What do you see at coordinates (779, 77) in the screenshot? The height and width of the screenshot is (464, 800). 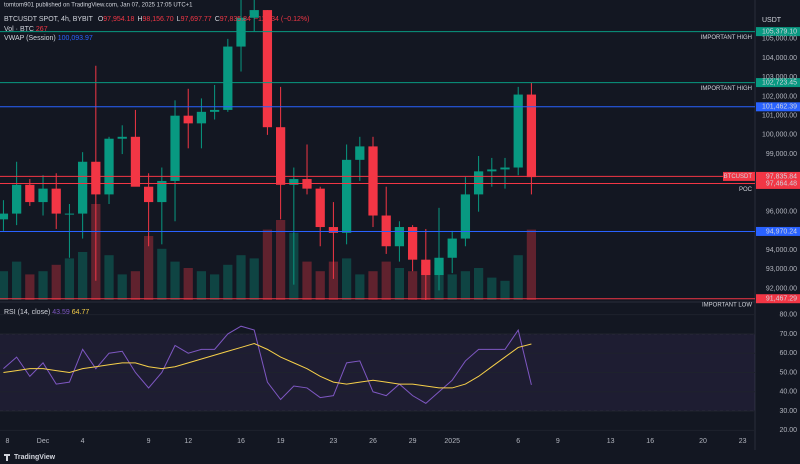 I see `y-tick-label: 103,000.00` at bounding box center [779, 77].